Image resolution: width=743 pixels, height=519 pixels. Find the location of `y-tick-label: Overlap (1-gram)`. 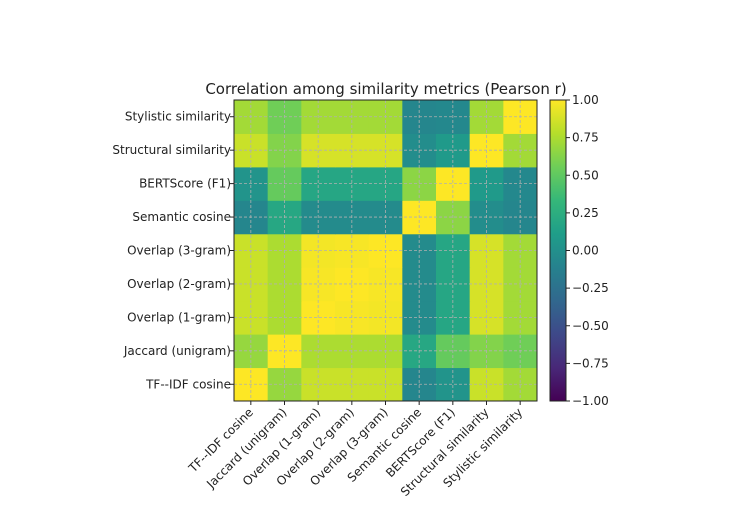

y-tick-label: Overlap (1-gram) is located at coordinates (179, 317).